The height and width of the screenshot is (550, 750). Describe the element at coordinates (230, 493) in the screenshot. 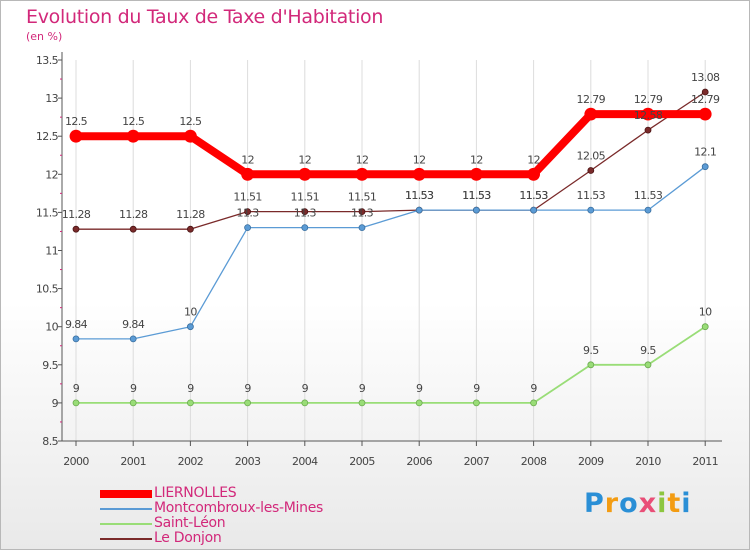

I see `legend-item: LIERNOLLES` at that location.